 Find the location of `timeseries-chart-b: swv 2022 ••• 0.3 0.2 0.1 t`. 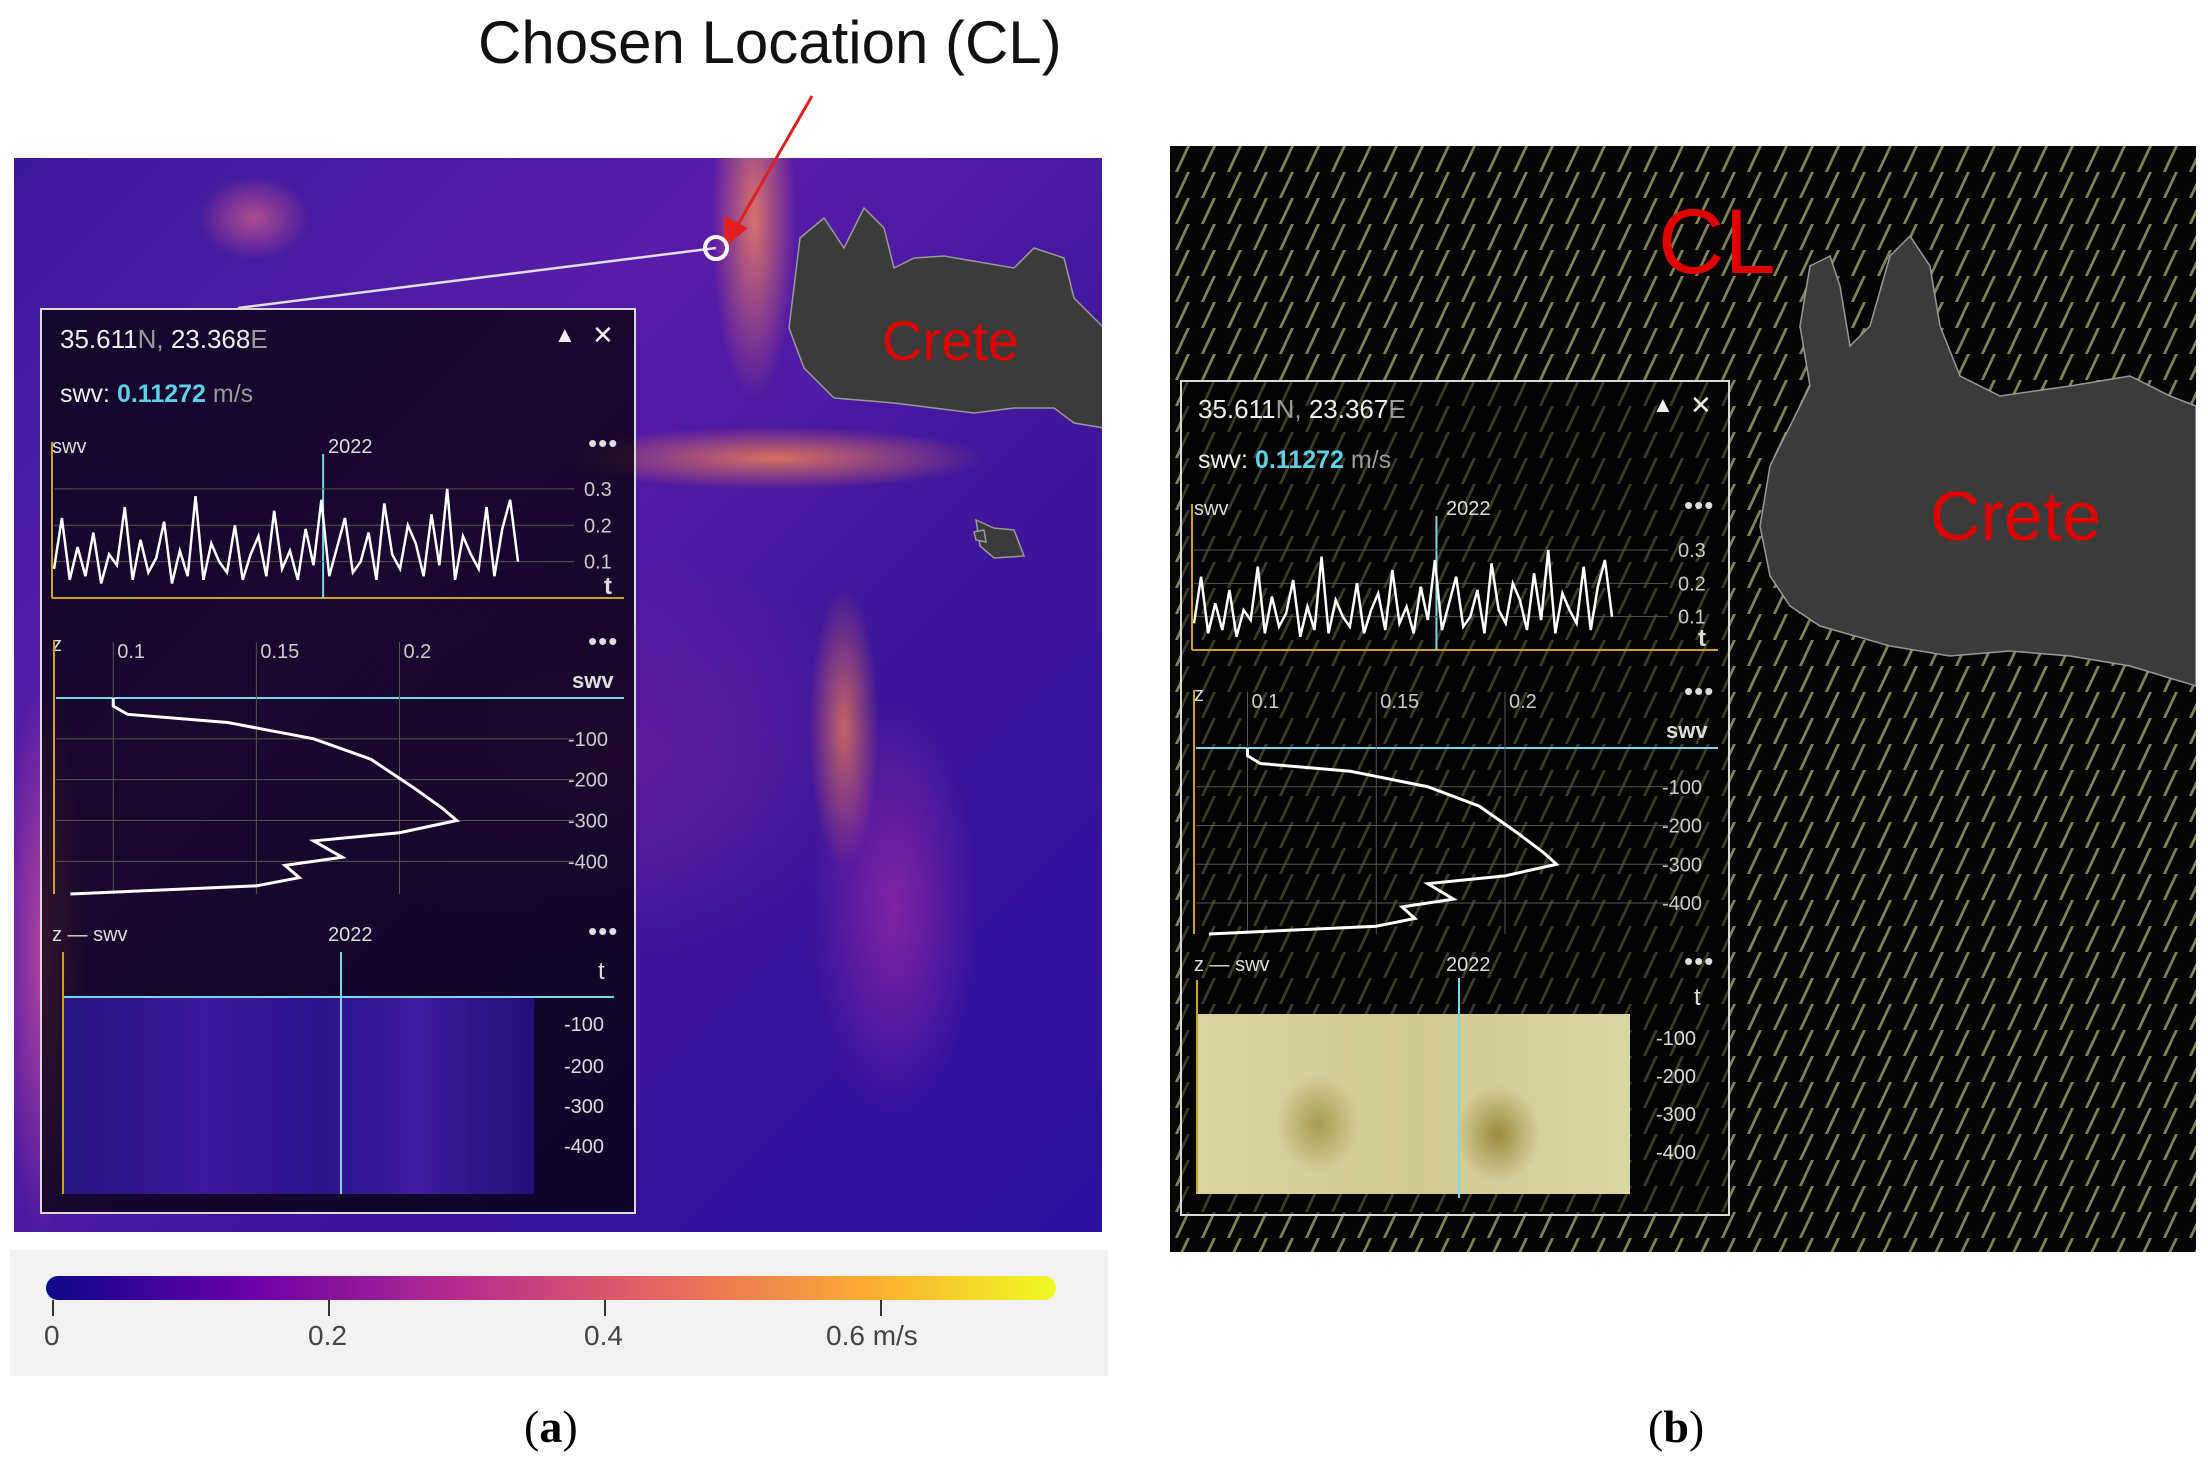

timeseries-chart-b: swv 2022 ••• 0.3 0.2 0.1 t is located at coordinates (1455, 578).